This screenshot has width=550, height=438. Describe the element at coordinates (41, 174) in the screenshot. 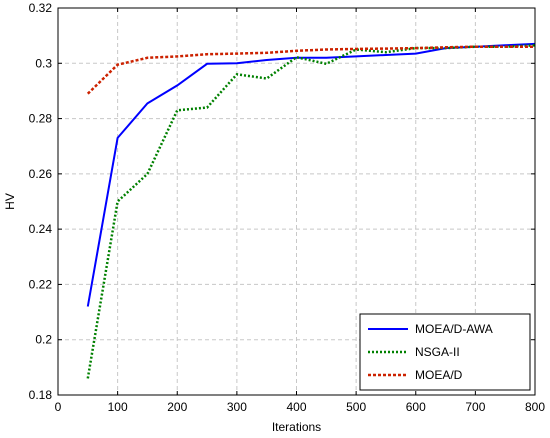

I see `y-tick-label: 0.26` at that location.